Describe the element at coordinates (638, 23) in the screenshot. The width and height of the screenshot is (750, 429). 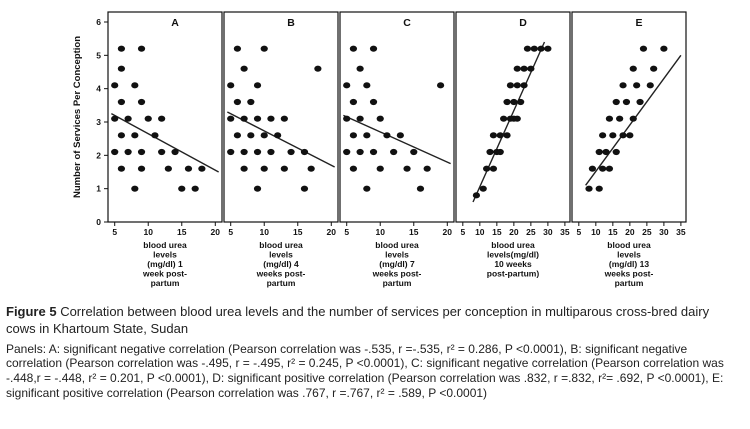
I see `panel-letter: E` at that location.